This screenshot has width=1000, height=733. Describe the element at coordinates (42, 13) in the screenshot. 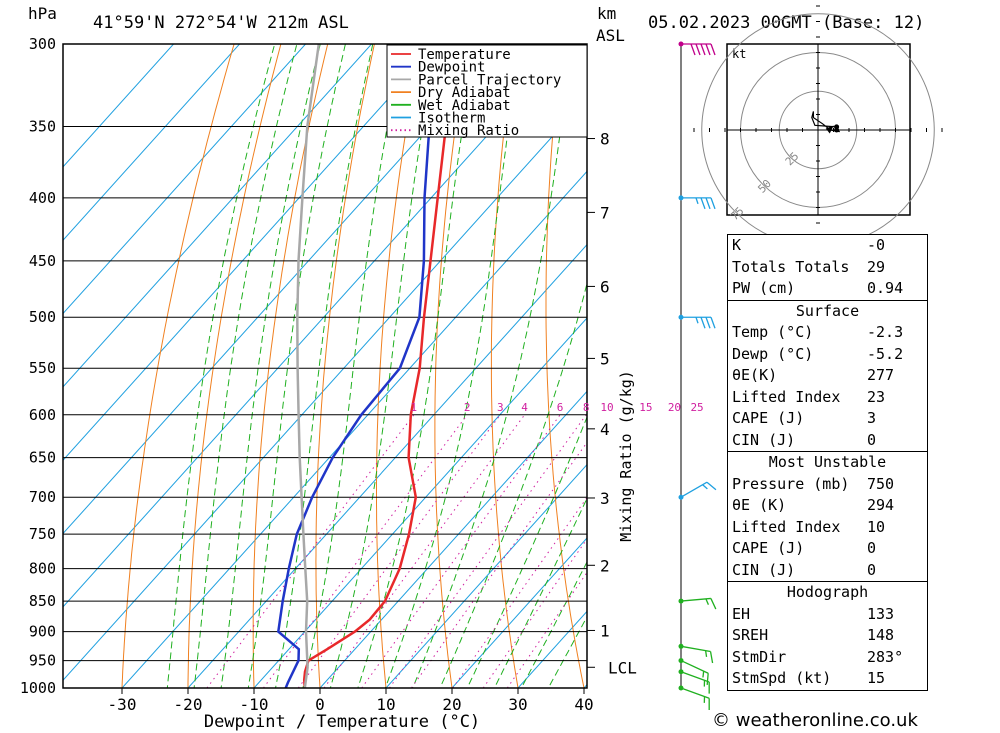

I see `hpa-label: hPa` at that location.